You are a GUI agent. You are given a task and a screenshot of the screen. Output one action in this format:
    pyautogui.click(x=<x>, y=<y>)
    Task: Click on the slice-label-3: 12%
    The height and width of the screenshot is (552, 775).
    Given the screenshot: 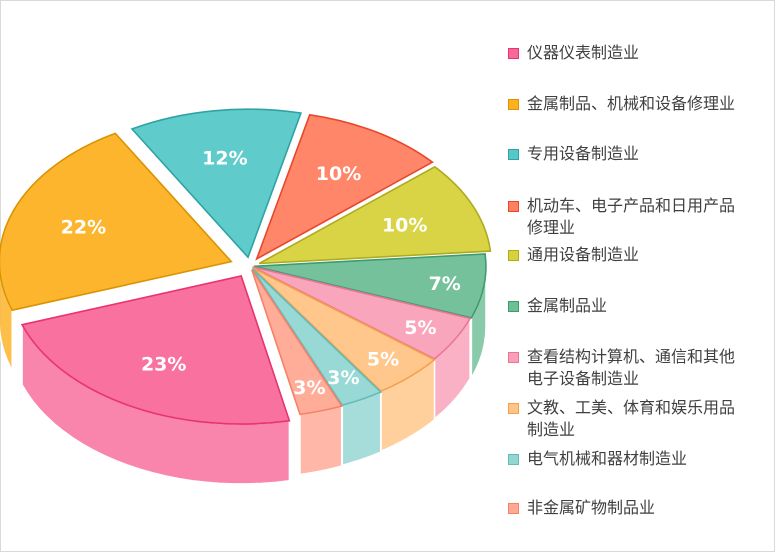 What is the action you would take?
    pyautogui.click(x=224, y=159)
    